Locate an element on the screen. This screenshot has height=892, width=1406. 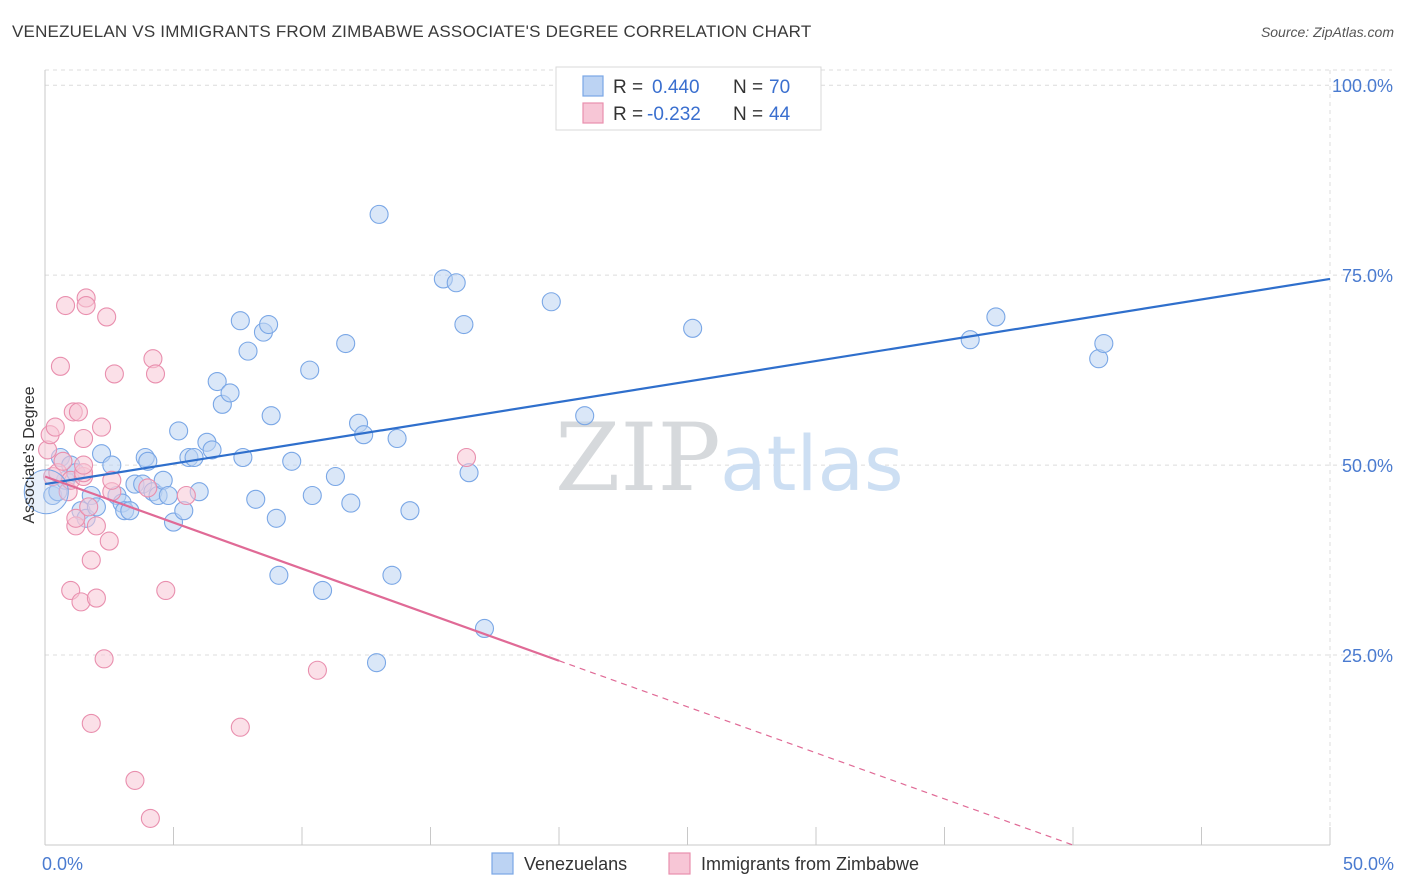
bottom-legend: Venezuelans Immigrants from Zimbabwe is located at coordinates (705, 863).